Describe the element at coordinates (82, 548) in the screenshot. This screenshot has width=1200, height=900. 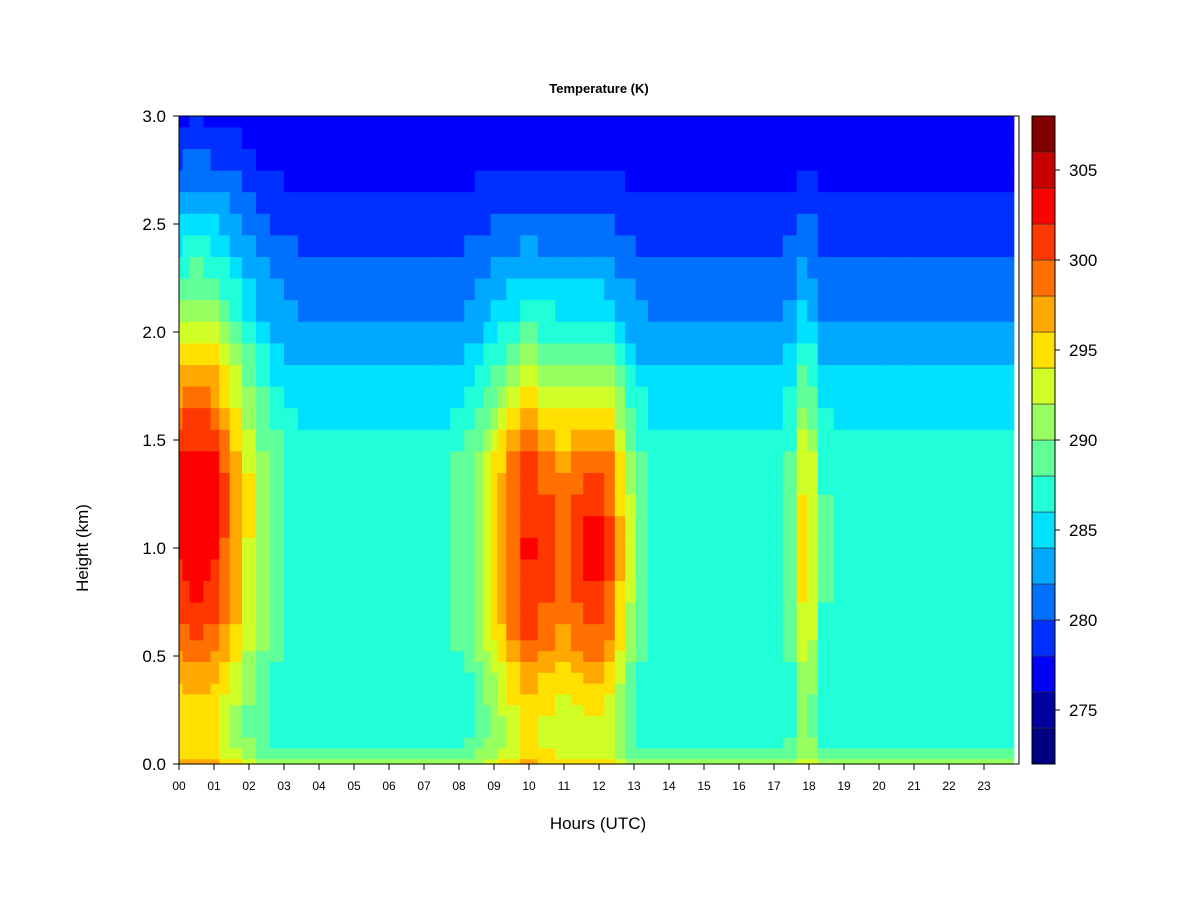
I see `y-axis-label: Height (km)` at that location.